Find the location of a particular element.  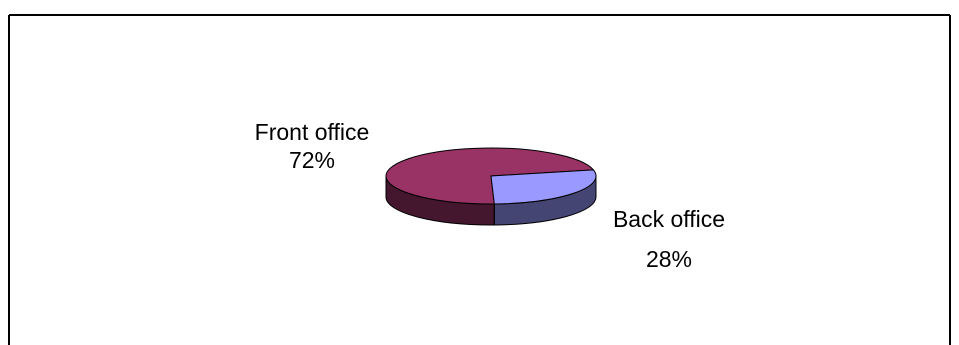

slice-label-back-office: Back office is located at coordinates (669, 219).